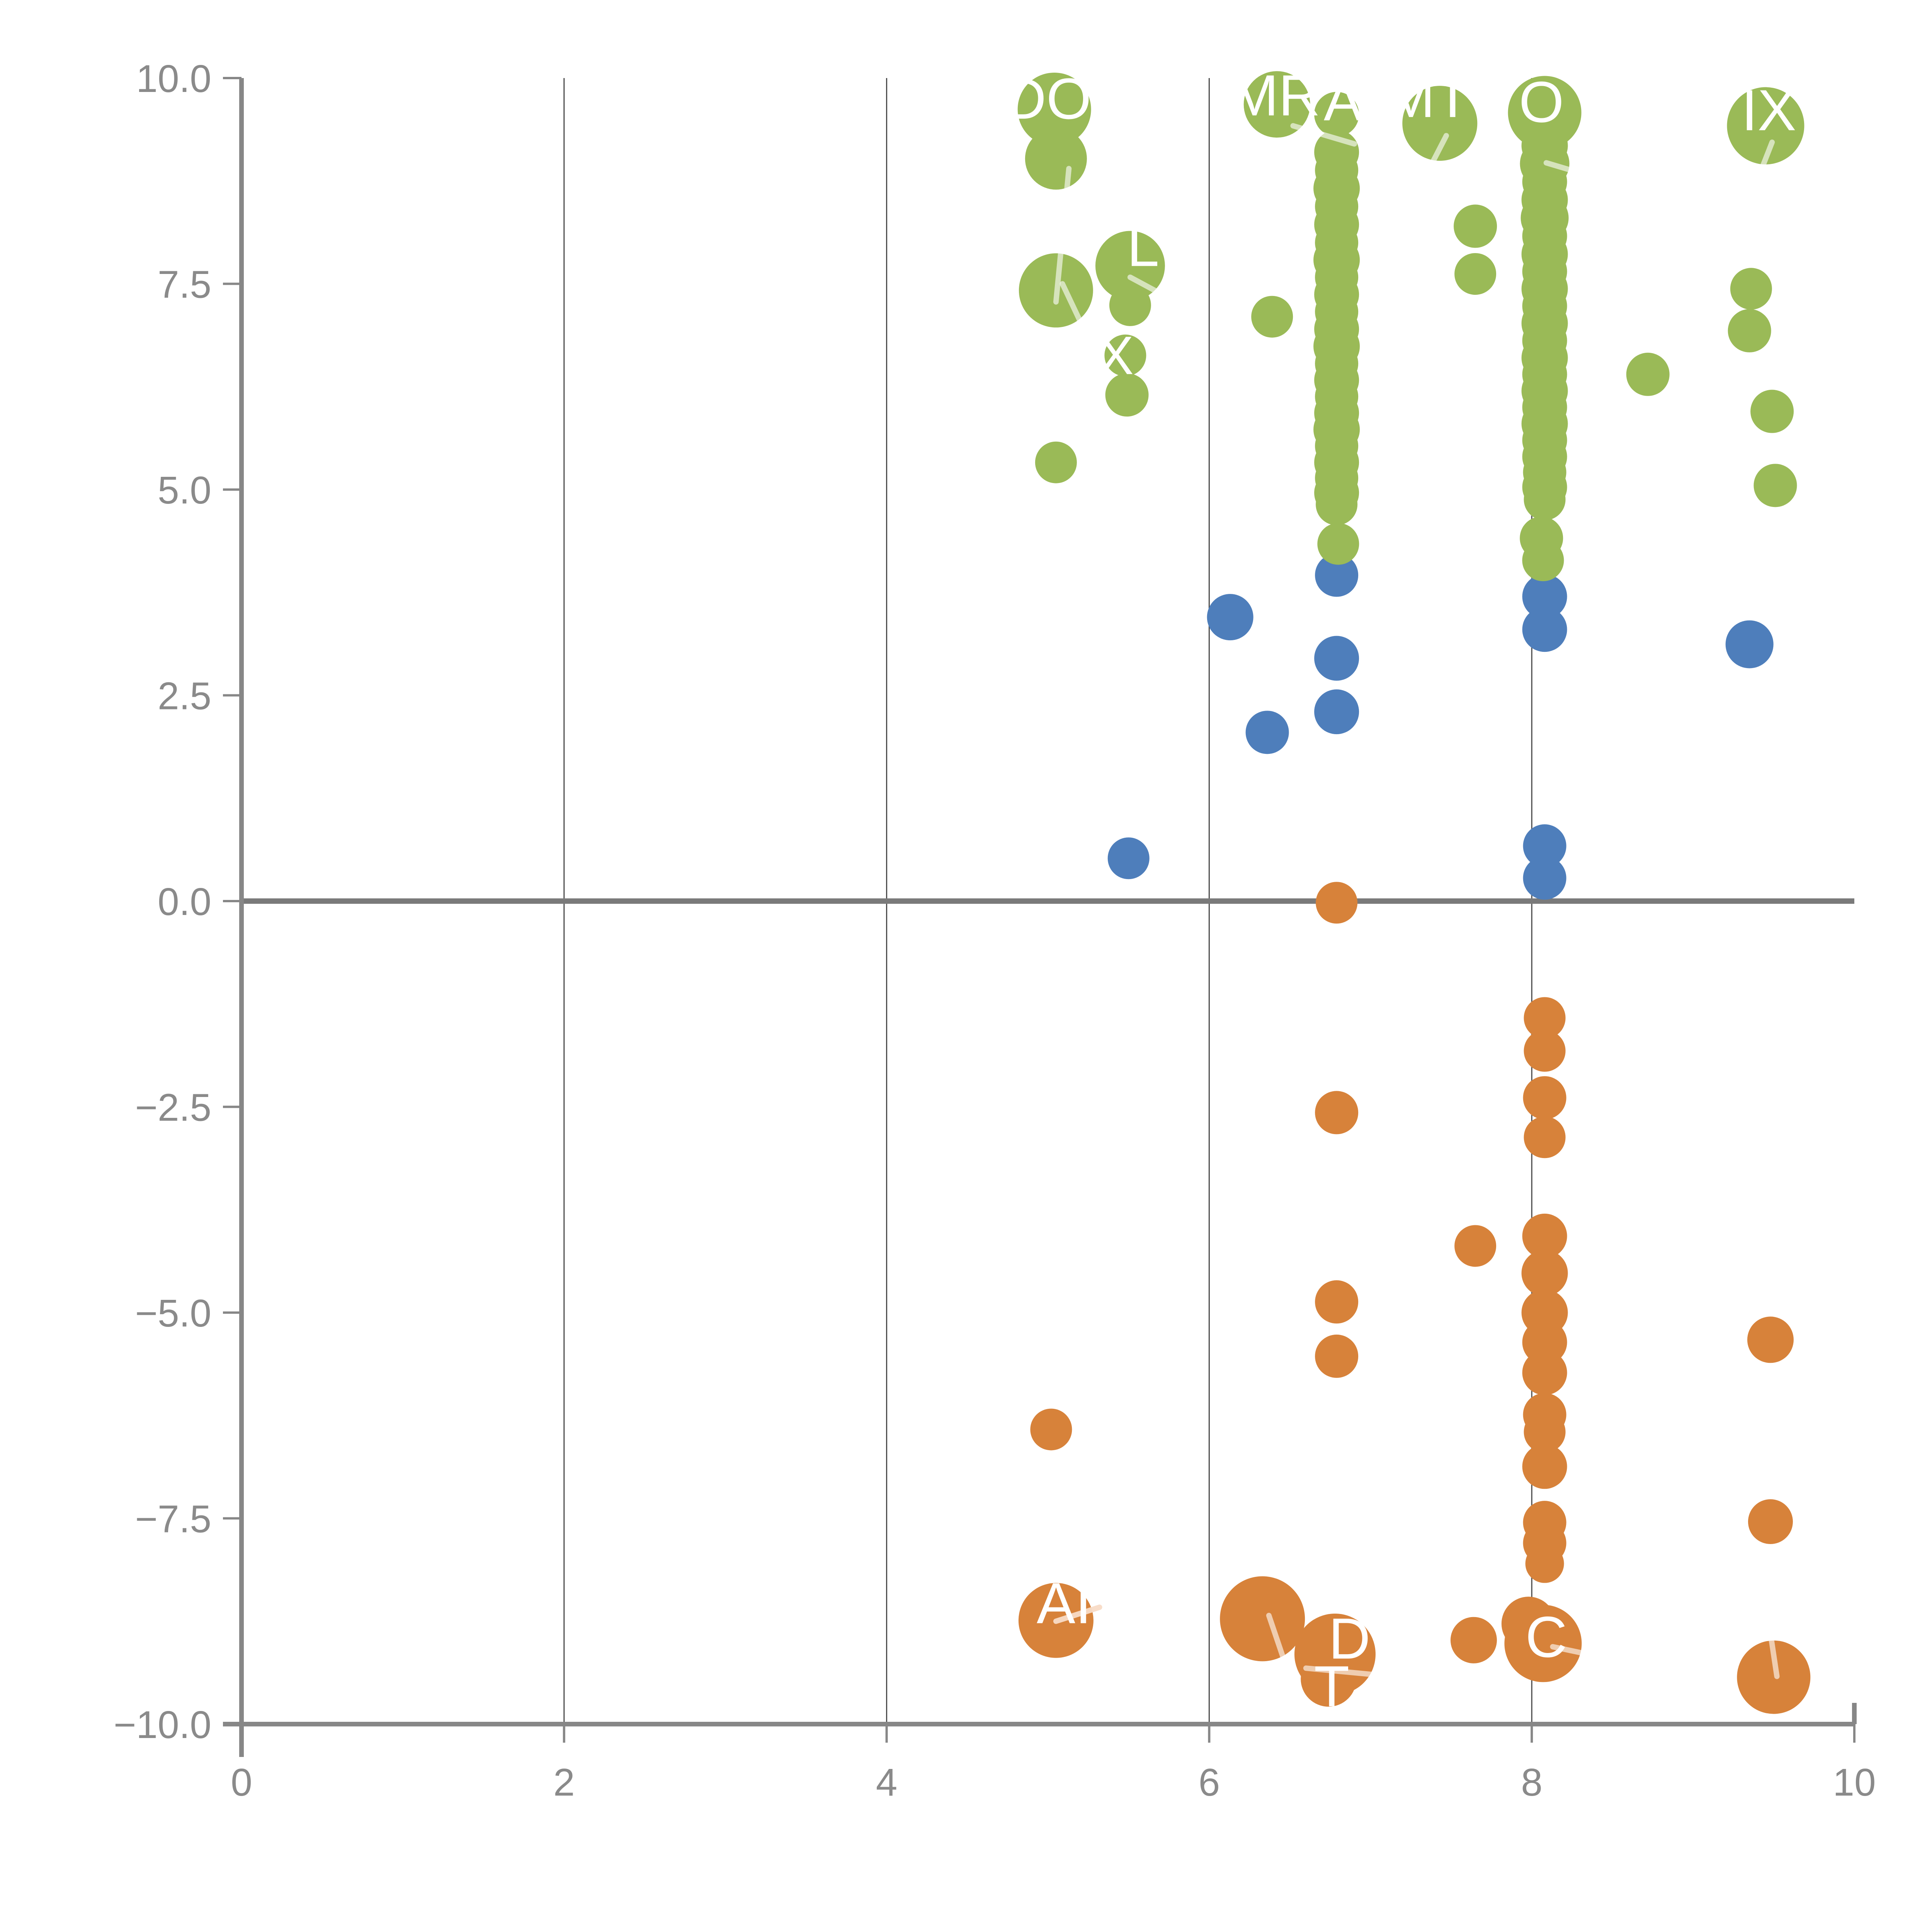 Image resolution: width=1932 pixels, height=1932 pixels. I want to click on x-tick-label: 2, so click(564, 1783).